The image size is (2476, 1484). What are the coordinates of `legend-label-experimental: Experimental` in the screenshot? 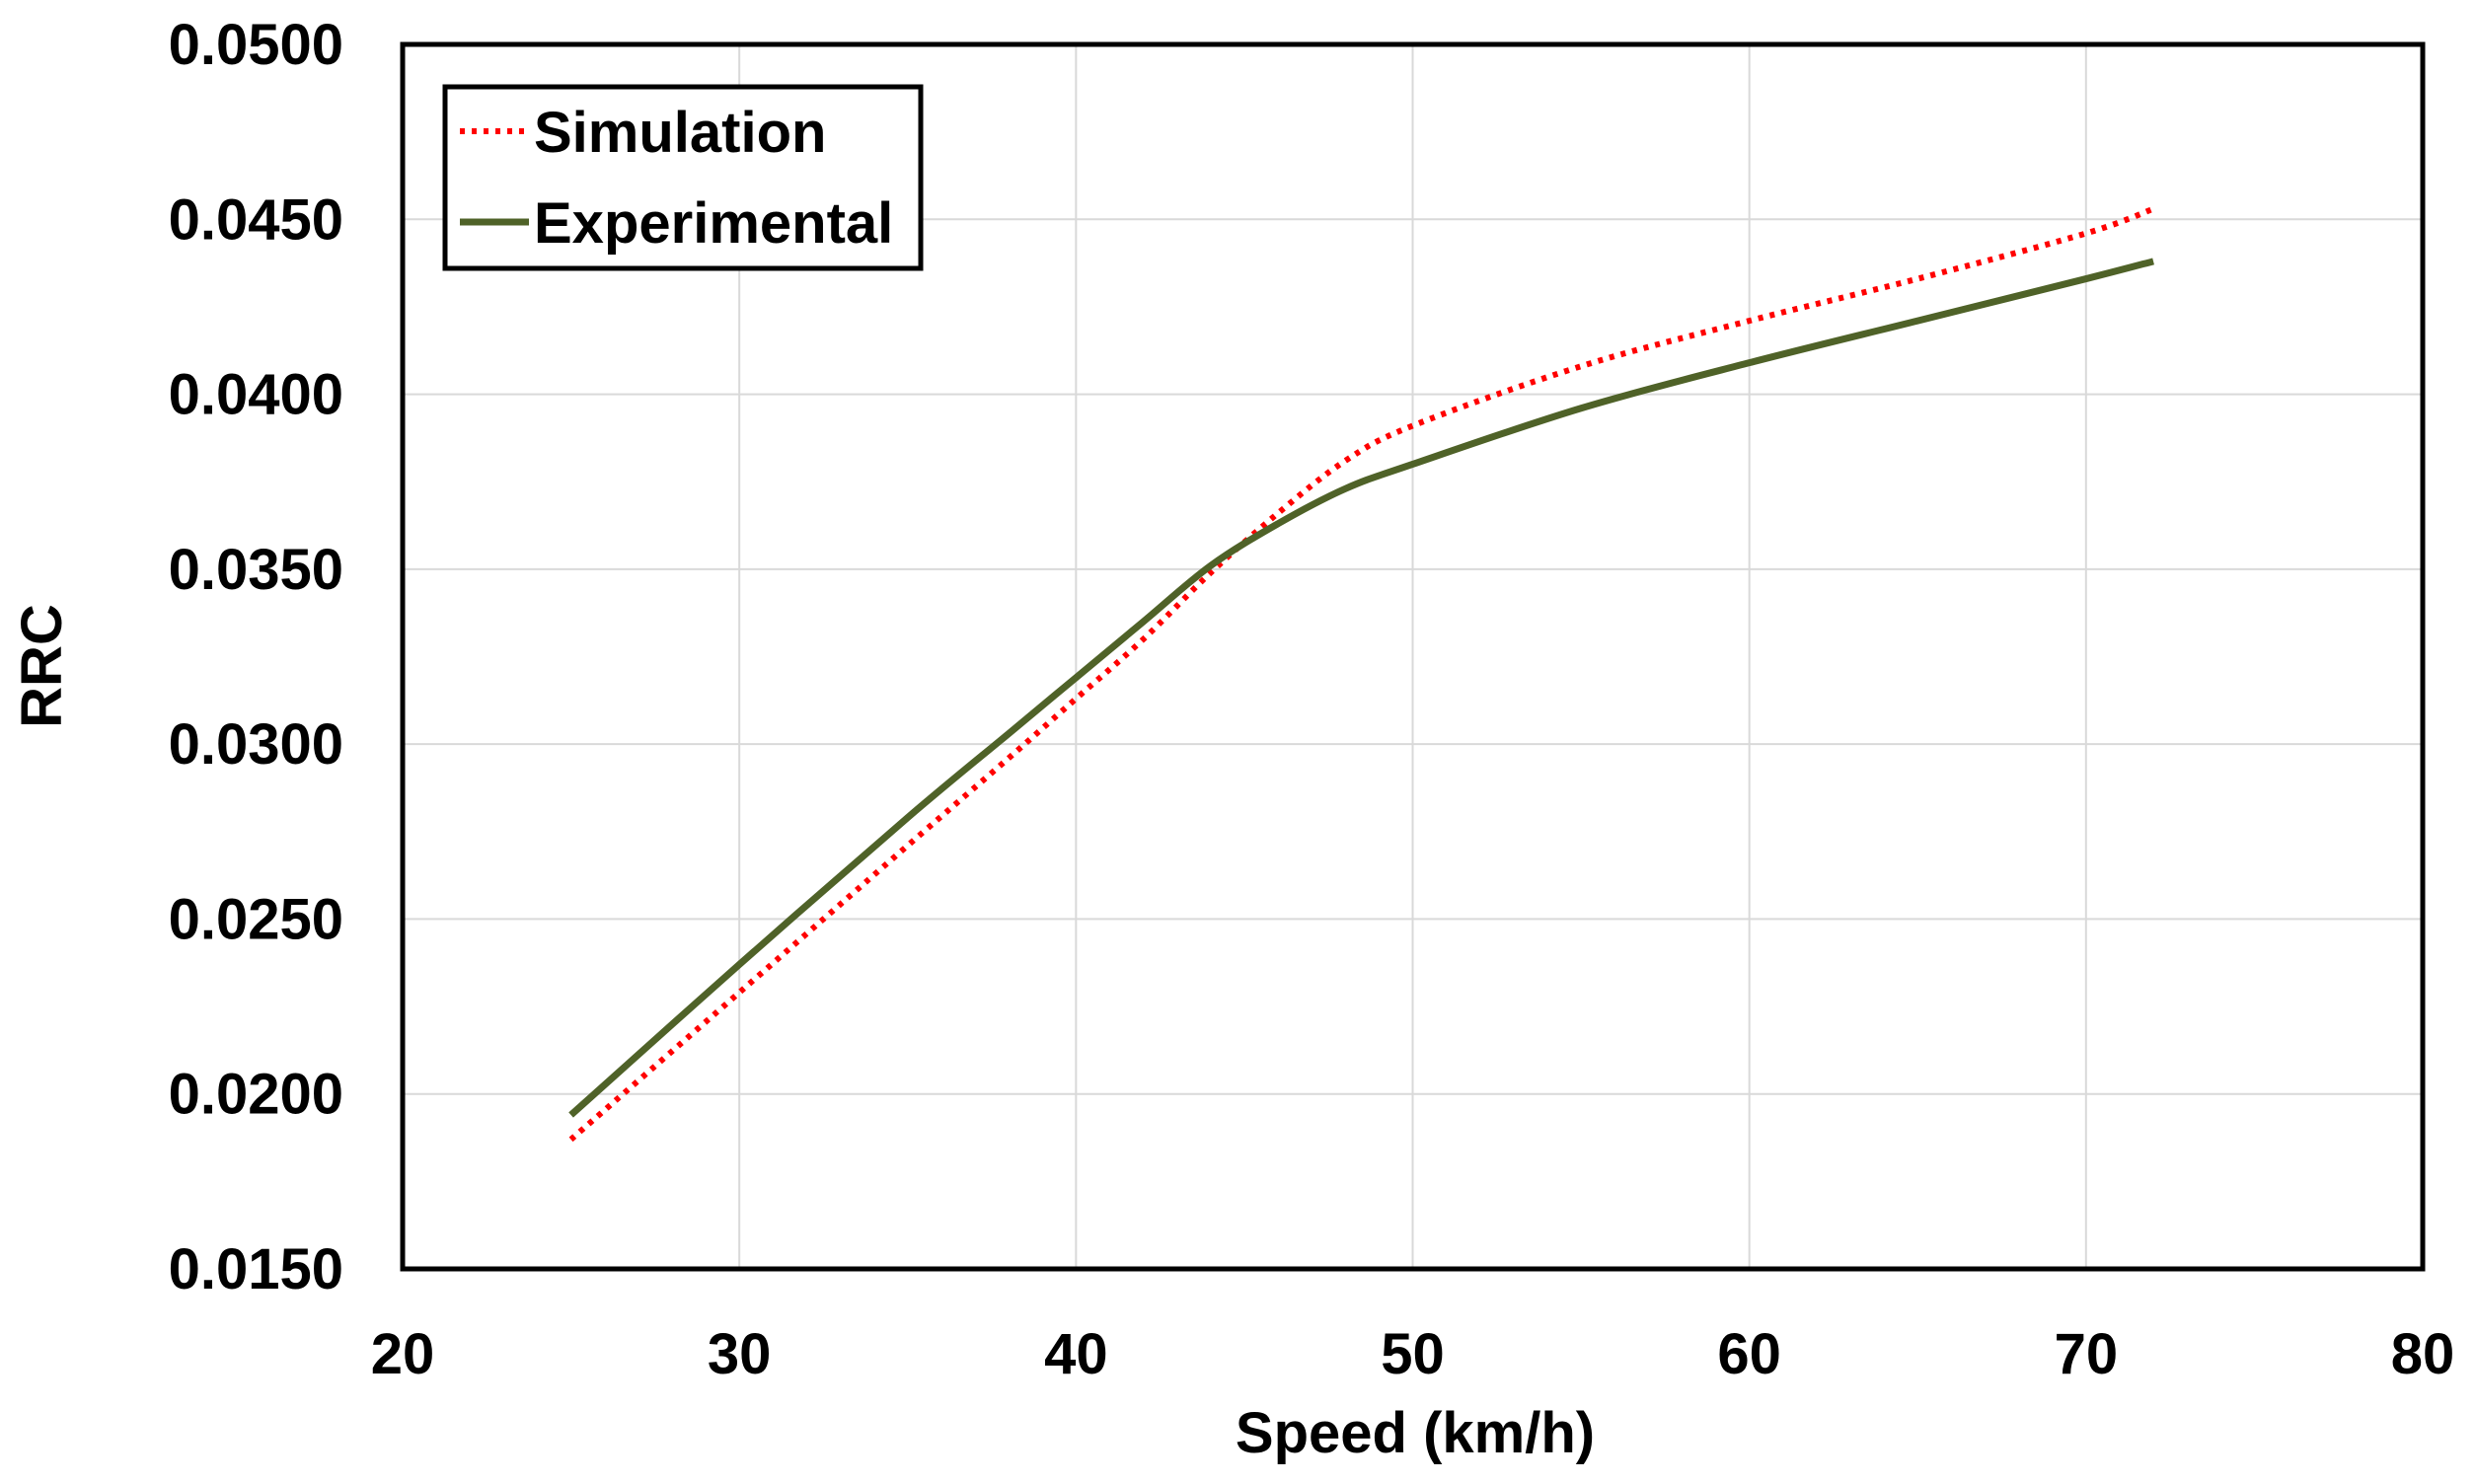 It's located at (713, 223).